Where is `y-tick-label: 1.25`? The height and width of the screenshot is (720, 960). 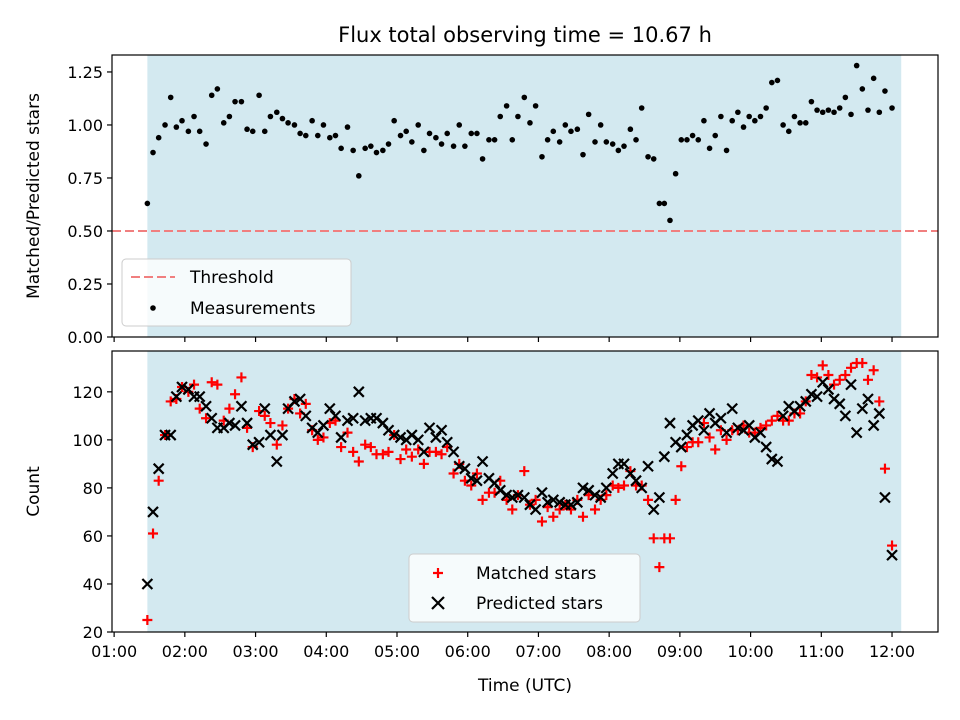 y-tick-label: 1.25 is located at coordinates (85, 72).